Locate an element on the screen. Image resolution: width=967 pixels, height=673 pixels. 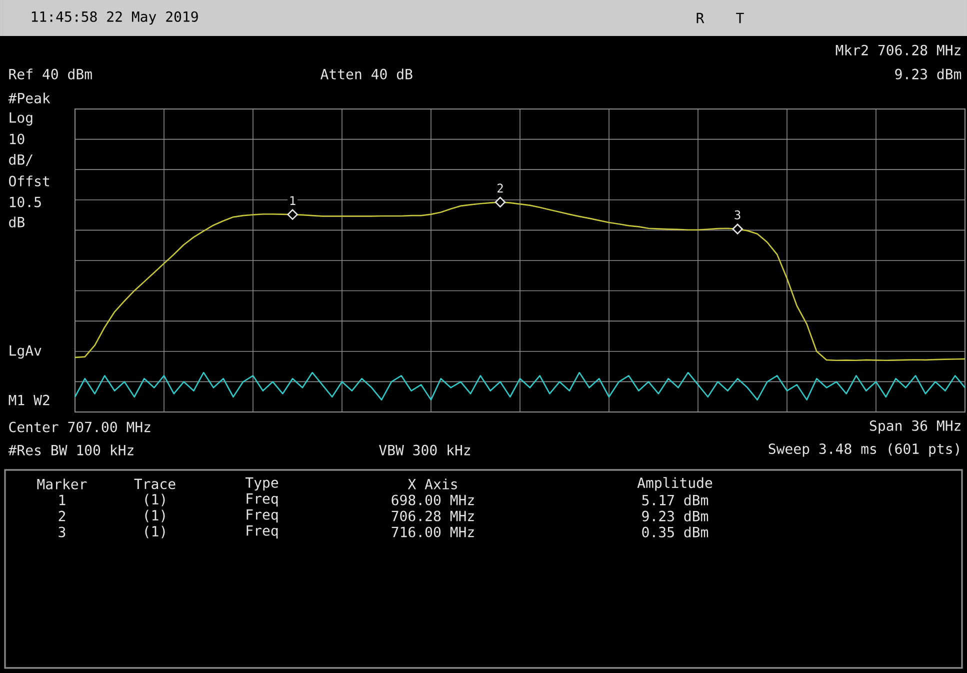
text: Log is located at coordinates (21, 119).